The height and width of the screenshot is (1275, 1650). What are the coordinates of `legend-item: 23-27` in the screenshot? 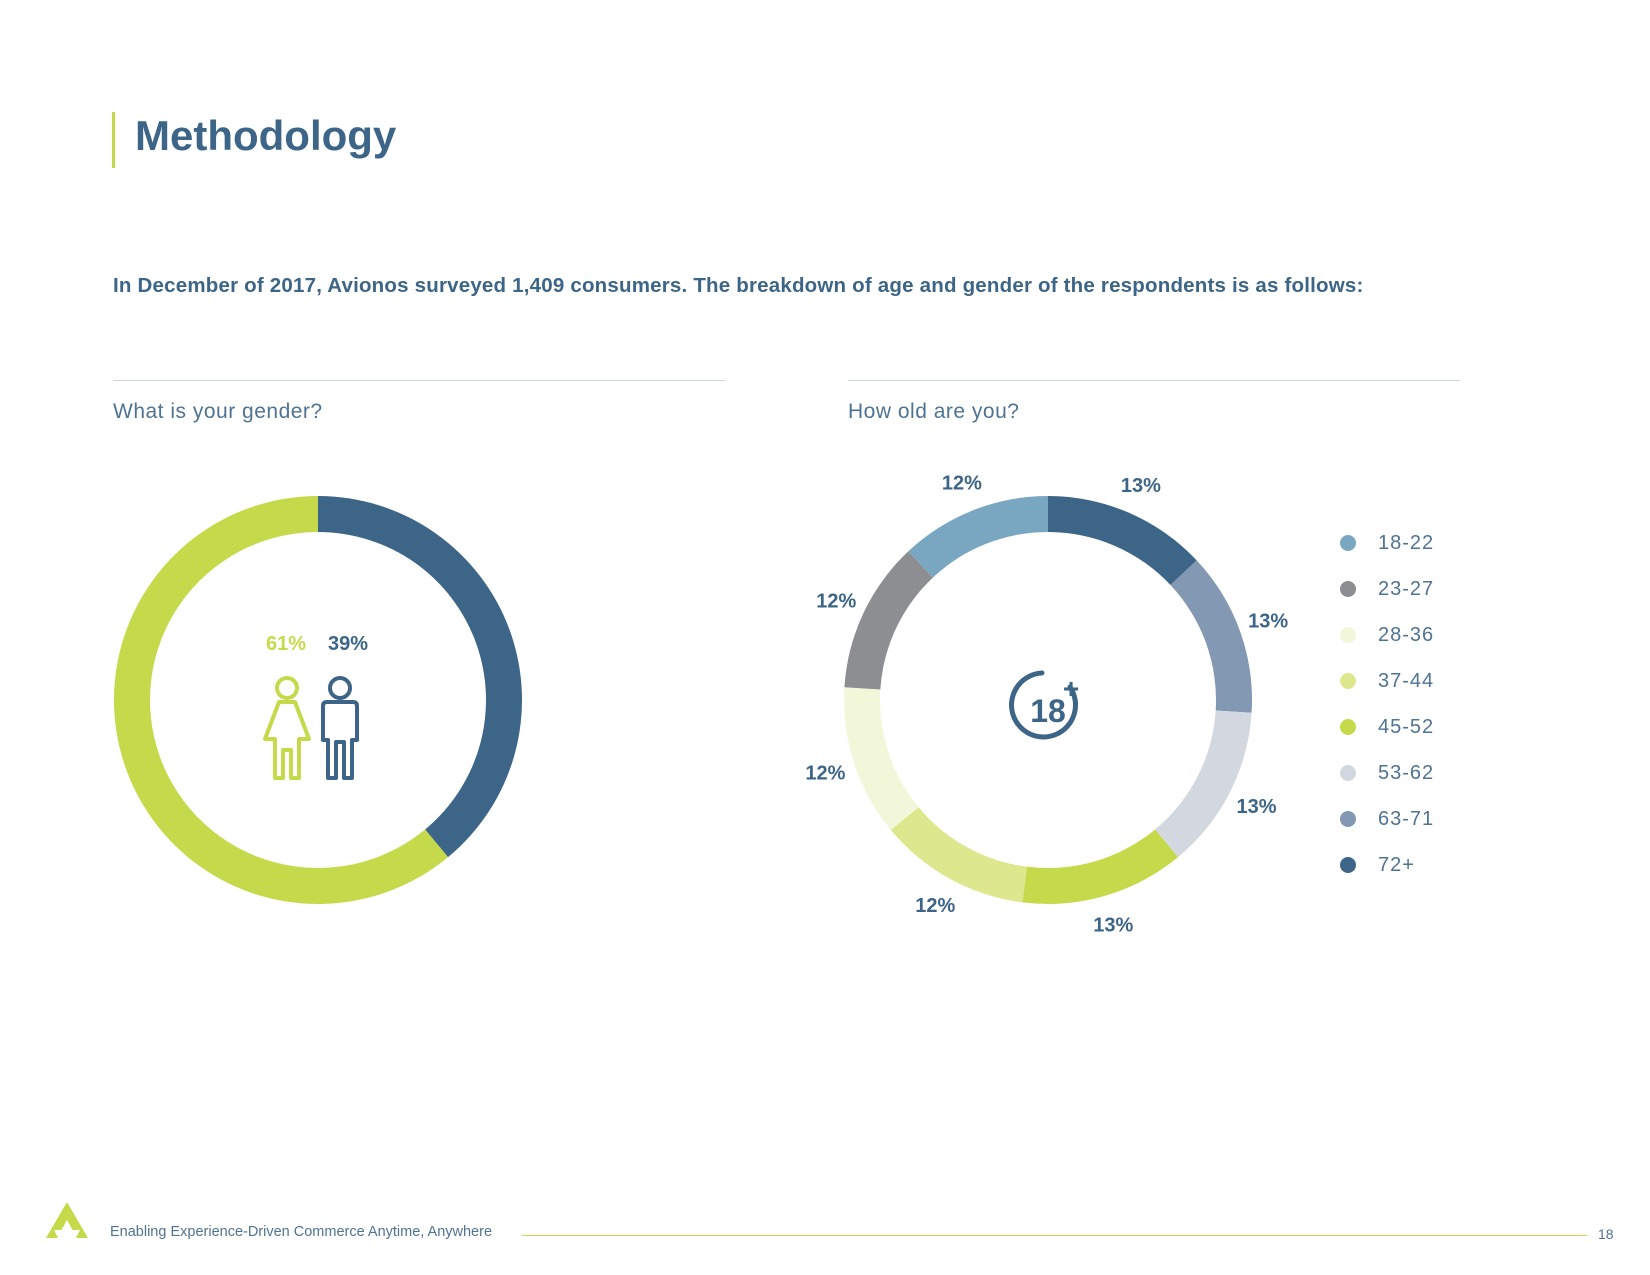 It's located at (1387, 589).